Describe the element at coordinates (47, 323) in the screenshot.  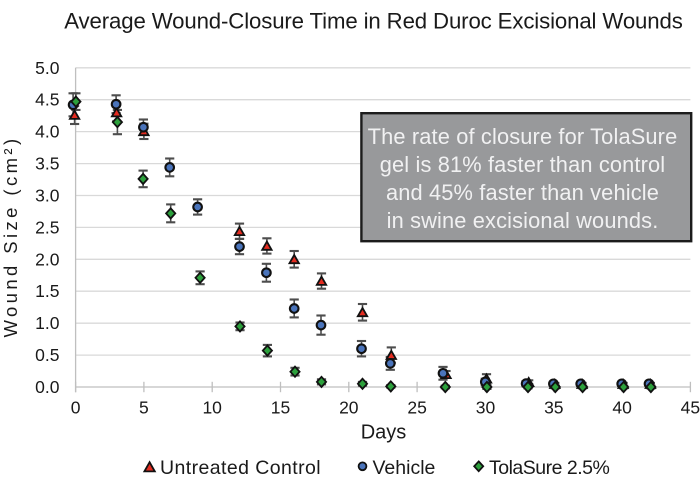
I see `svg-text: 1.0` at that location.